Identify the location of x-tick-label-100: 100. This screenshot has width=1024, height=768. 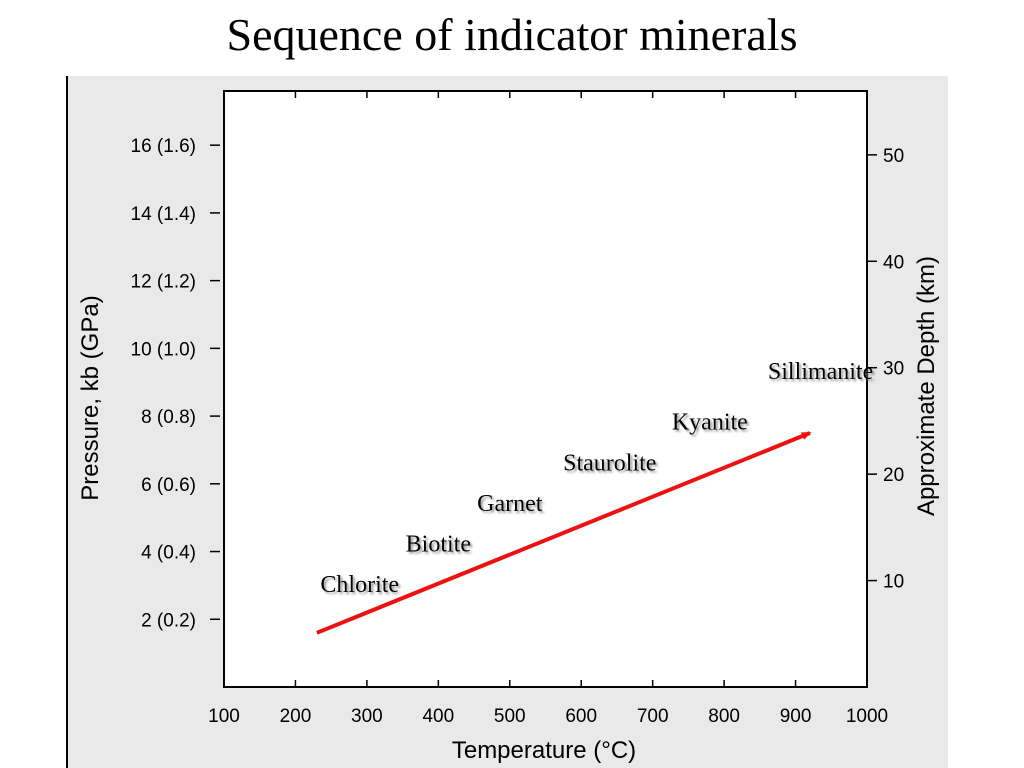
(224, 716).